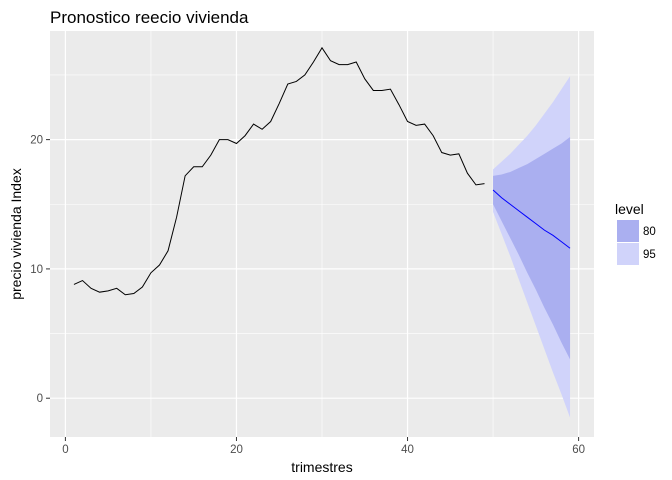 The height and width of the screenshot is (480, 672). Describe the element at coordinates (236, 450) in the screenshot. I see `x-tick-label: 20` at that location.